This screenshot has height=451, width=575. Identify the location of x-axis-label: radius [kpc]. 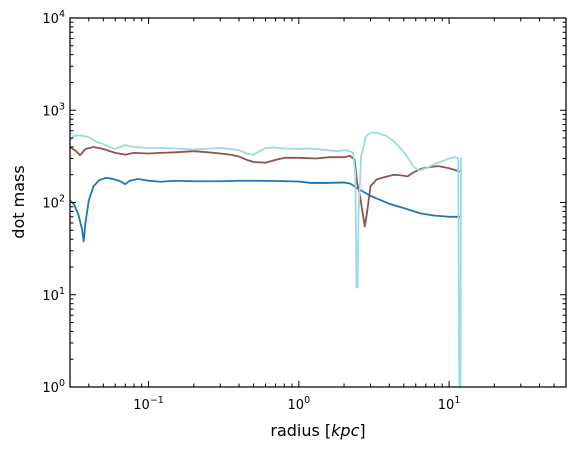
(317, 430).